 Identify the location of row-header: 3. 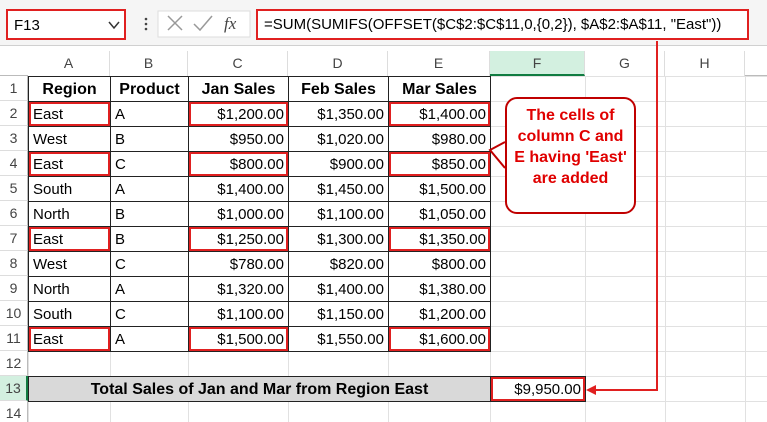
(14, 138).